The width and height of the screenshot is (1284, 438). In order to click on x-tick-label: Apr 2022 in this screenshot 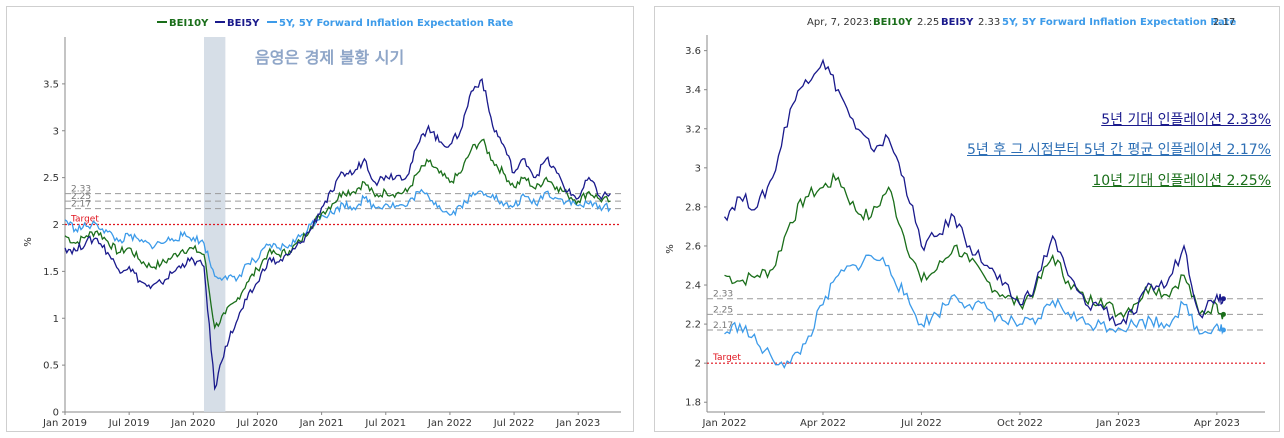, I will do `click(823, 423)`.